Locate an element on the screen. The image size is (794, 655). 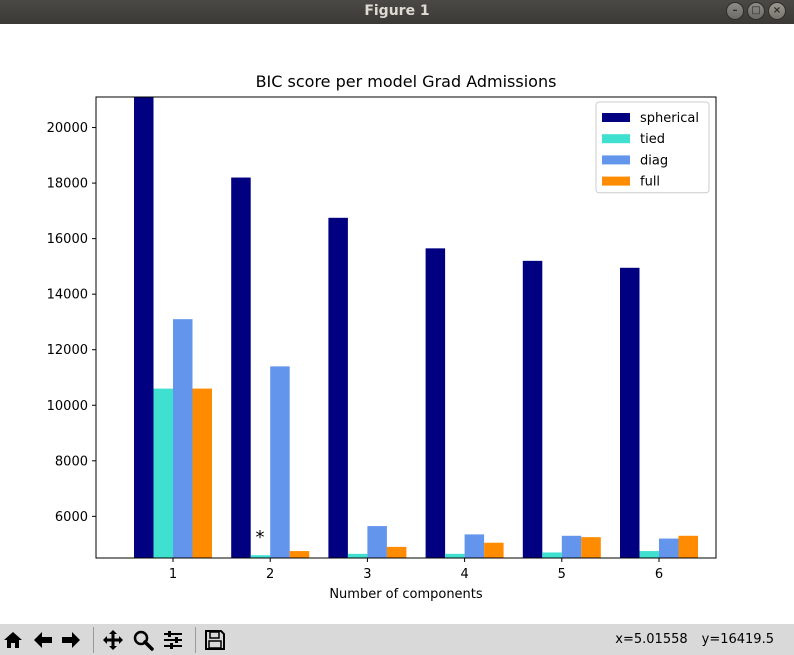
forward-button is located at coordinates (71, 640).